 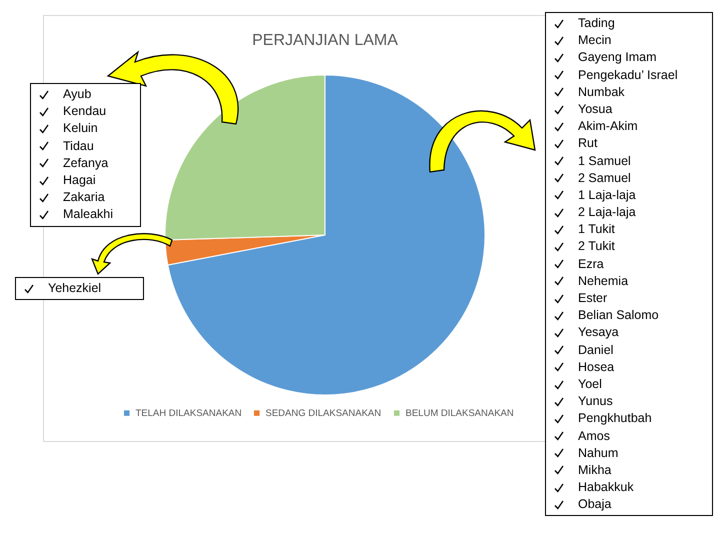 What do you see at coordinates (324, 414) in the screenshot?
I see `legend-label: SEDANG DILAKSANAKAN` at bounding box center [324, 414].